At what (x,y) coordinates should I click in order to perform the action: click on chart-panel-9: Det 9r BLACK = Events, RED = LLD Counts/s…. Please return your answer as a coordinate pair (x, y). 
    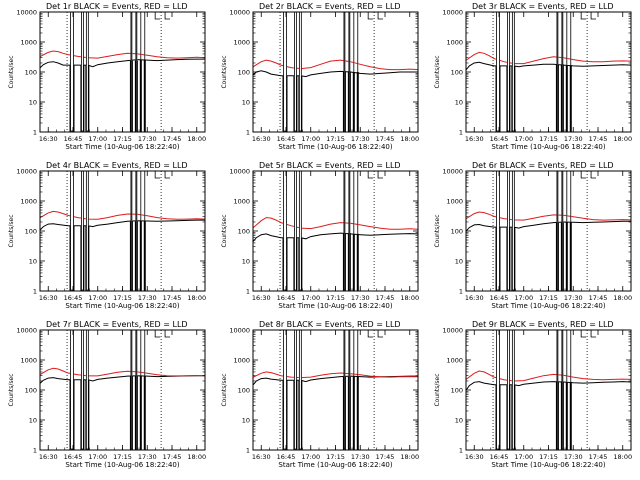
    Looking at the image, I should click on (533, 394).